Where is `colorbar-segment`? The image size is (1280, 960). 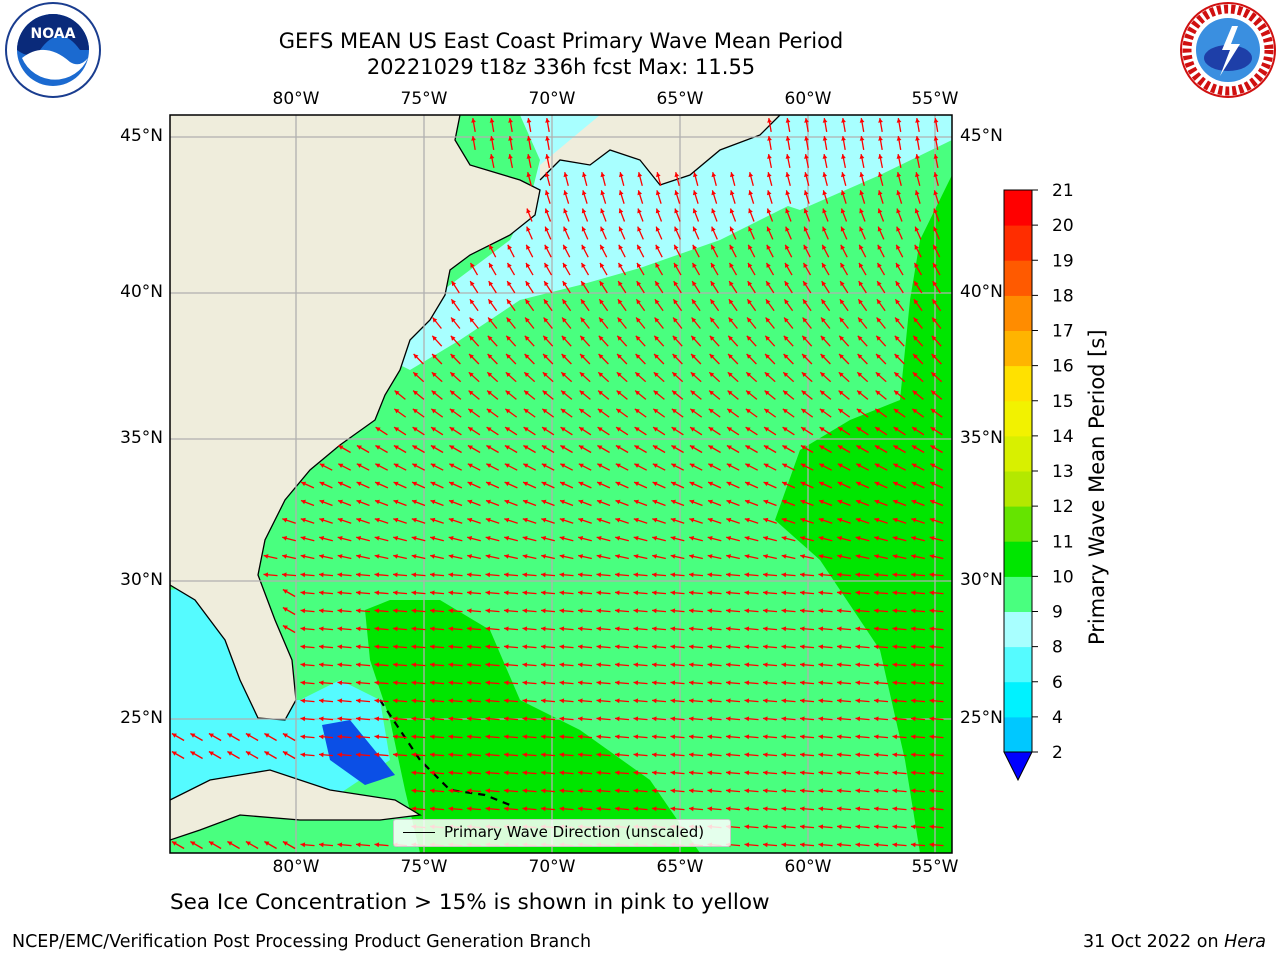 colorbar-segment is located at coordinates (1018, 559).